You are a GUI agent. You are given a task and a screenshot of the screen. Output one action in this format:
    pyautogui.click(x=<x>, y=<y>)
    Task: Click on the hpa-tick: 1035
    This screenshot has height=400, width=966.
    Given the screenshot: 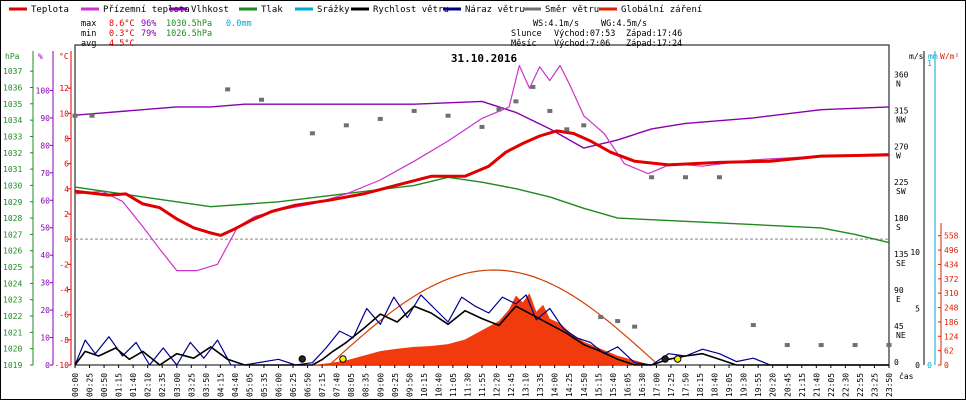 What is the action you would take?
    pyautogui.click(x=12, y=104)
    